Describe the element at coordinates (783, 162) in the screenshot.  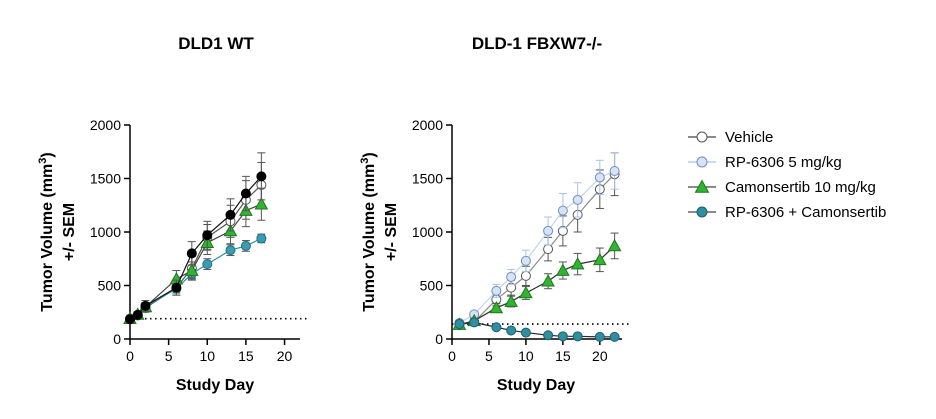
I see `legend-label: RP-6306 5 mg/kg` at that location.